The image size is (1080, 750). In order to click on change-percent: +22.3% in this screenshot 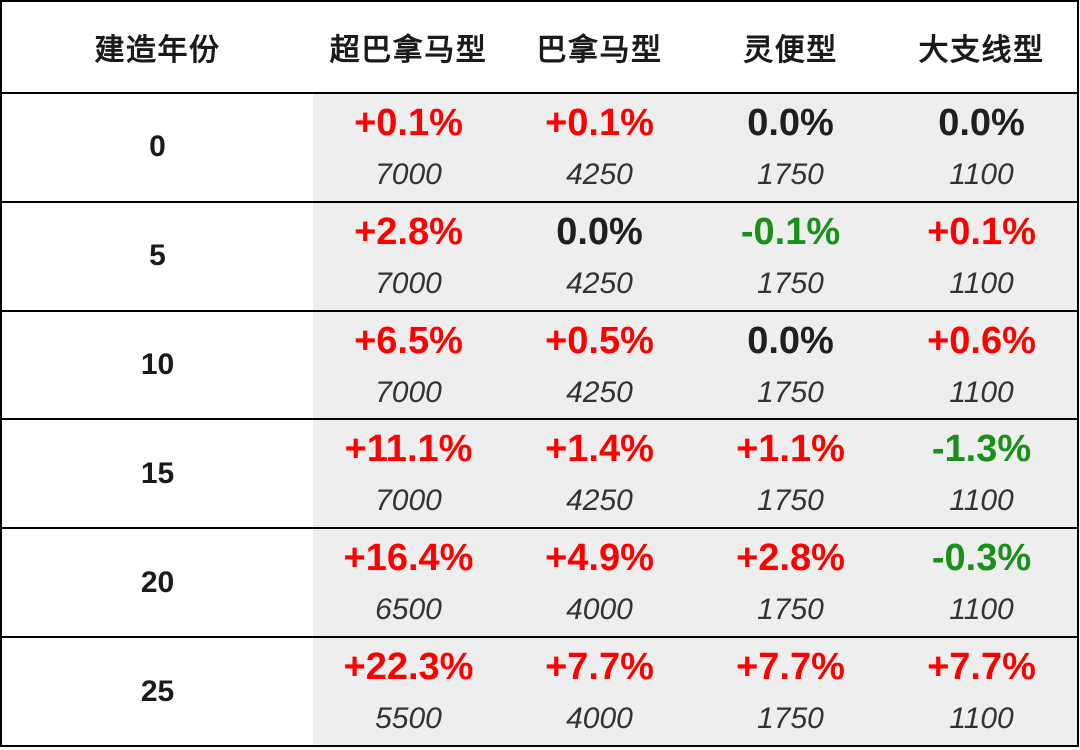, I will do `click(408, 667)`.